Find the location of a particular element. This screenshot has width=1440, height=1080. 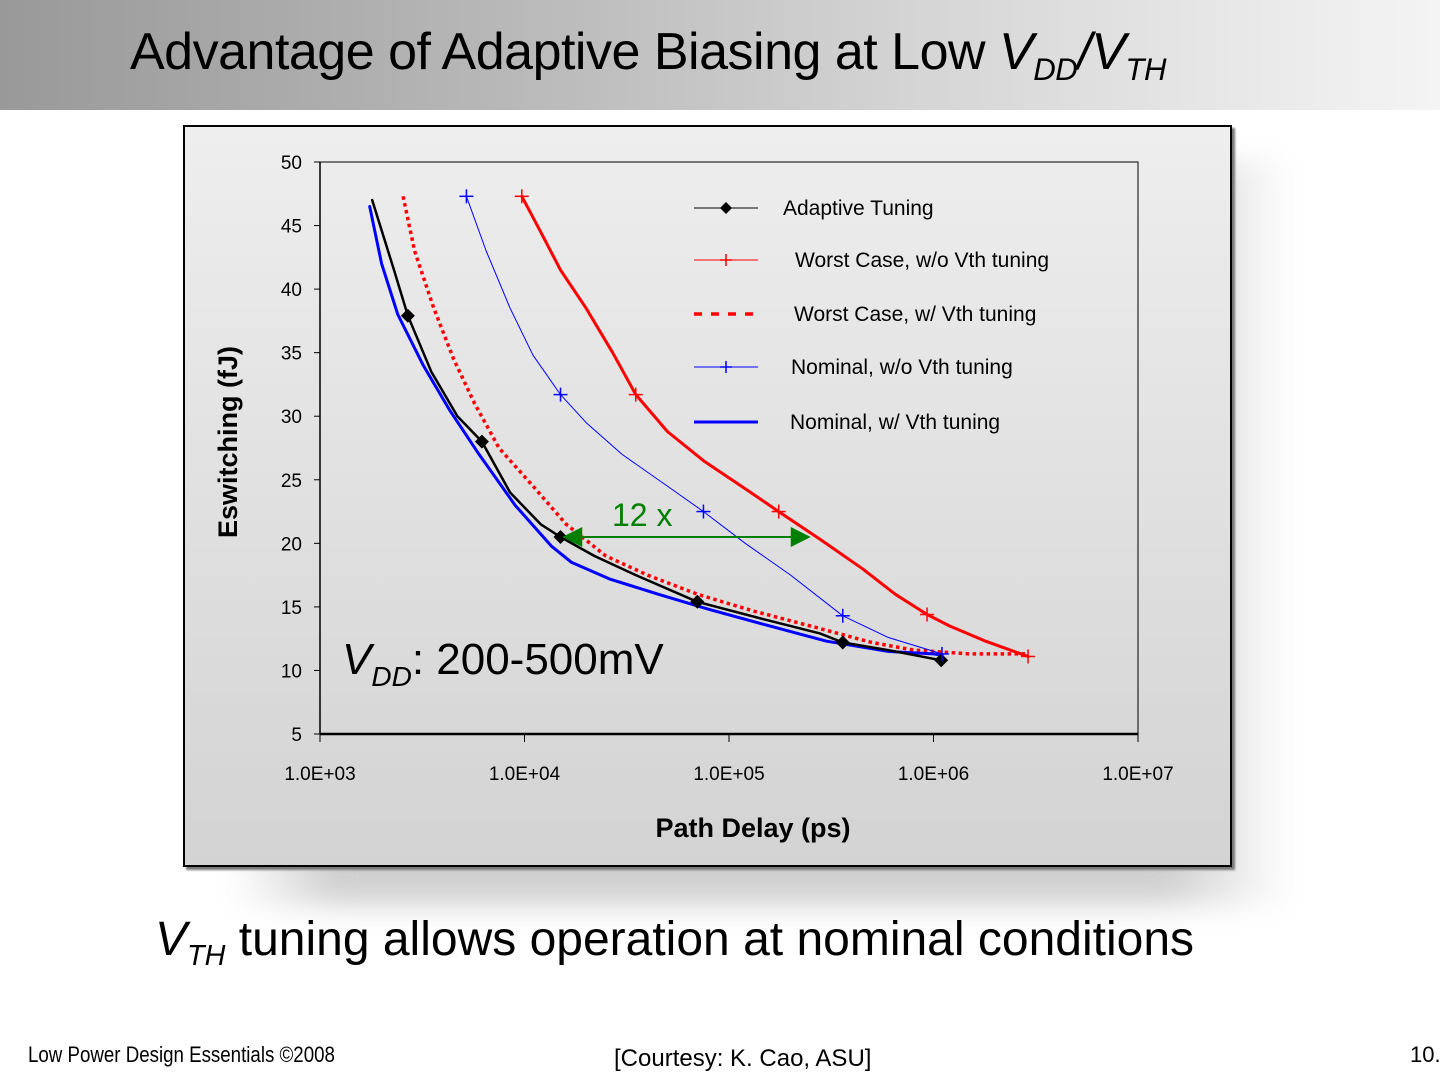

legend-item: Nominal, w/ Vth tuning is located at coordinates (847, 422).